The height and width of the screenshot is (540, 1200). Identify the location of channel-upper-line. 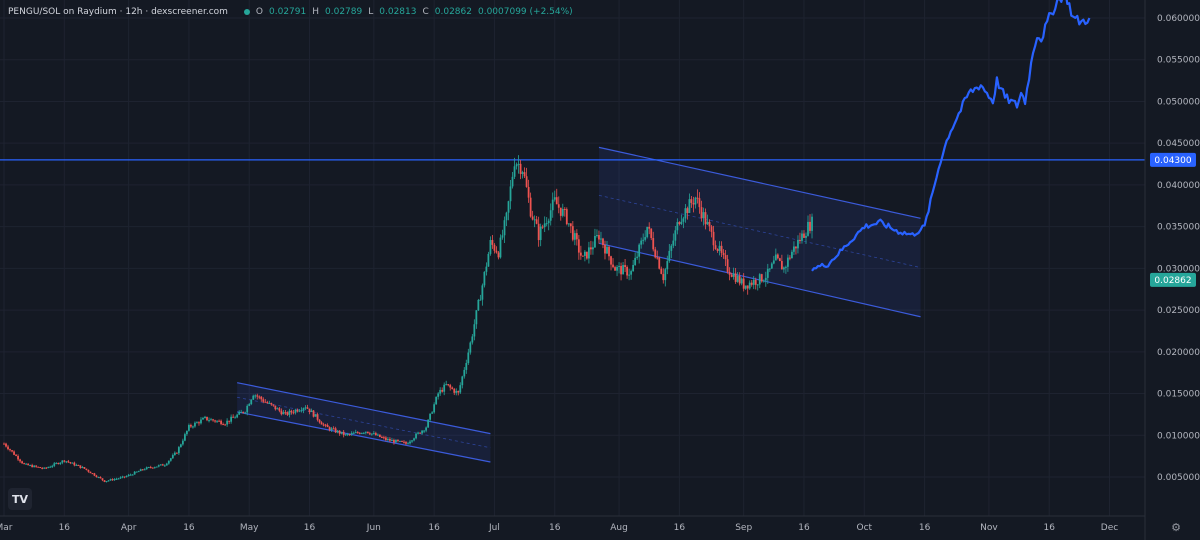
(364, 408).